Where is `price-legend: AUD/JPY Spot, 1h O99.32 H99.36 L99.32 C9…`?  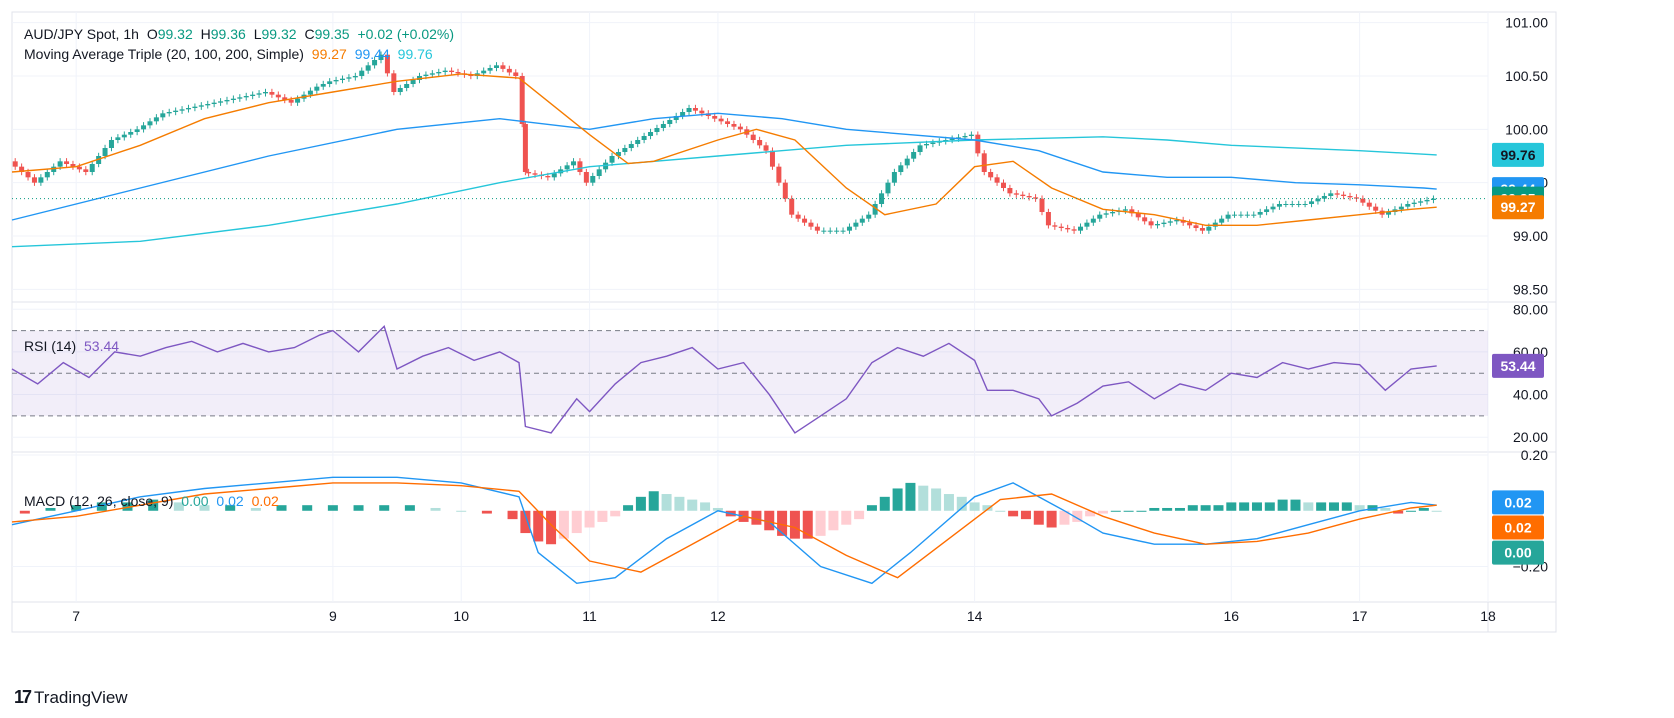
price-legend: AUD/JPY Spot, 1h O99.32 H99.36 L99.32 C9… is located at coordinates (241, 34).